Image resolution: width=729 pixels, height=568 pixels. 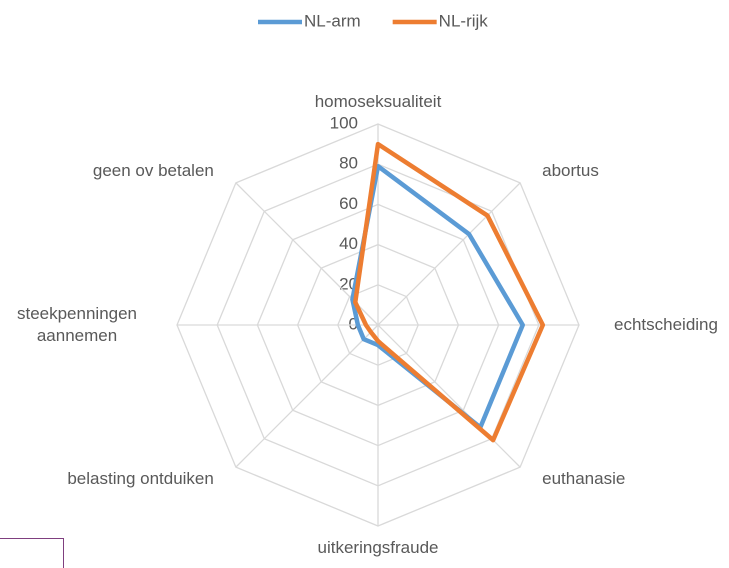 I want to click on legend-label: NL-arm, so click(x=332, y=20).